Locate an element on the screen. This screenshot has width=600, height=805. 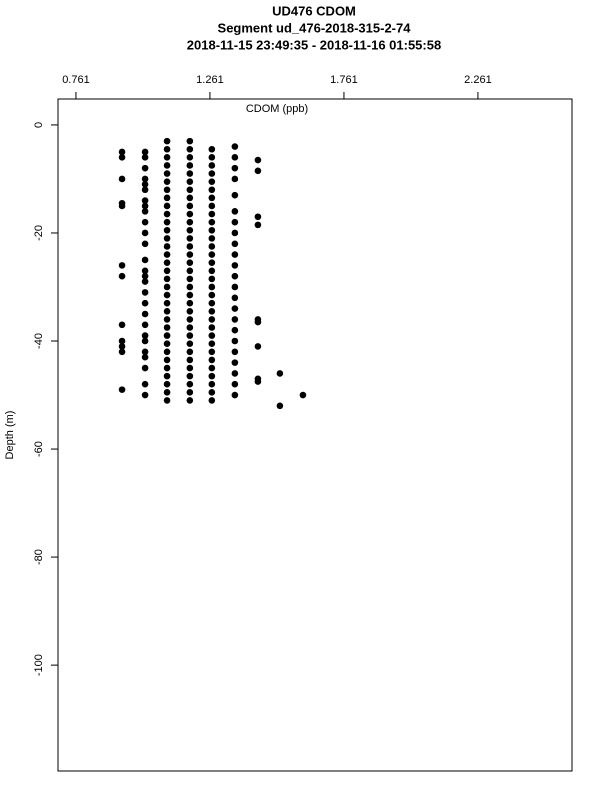
y-tick-label: -40 is located at coordinates (39, 341).